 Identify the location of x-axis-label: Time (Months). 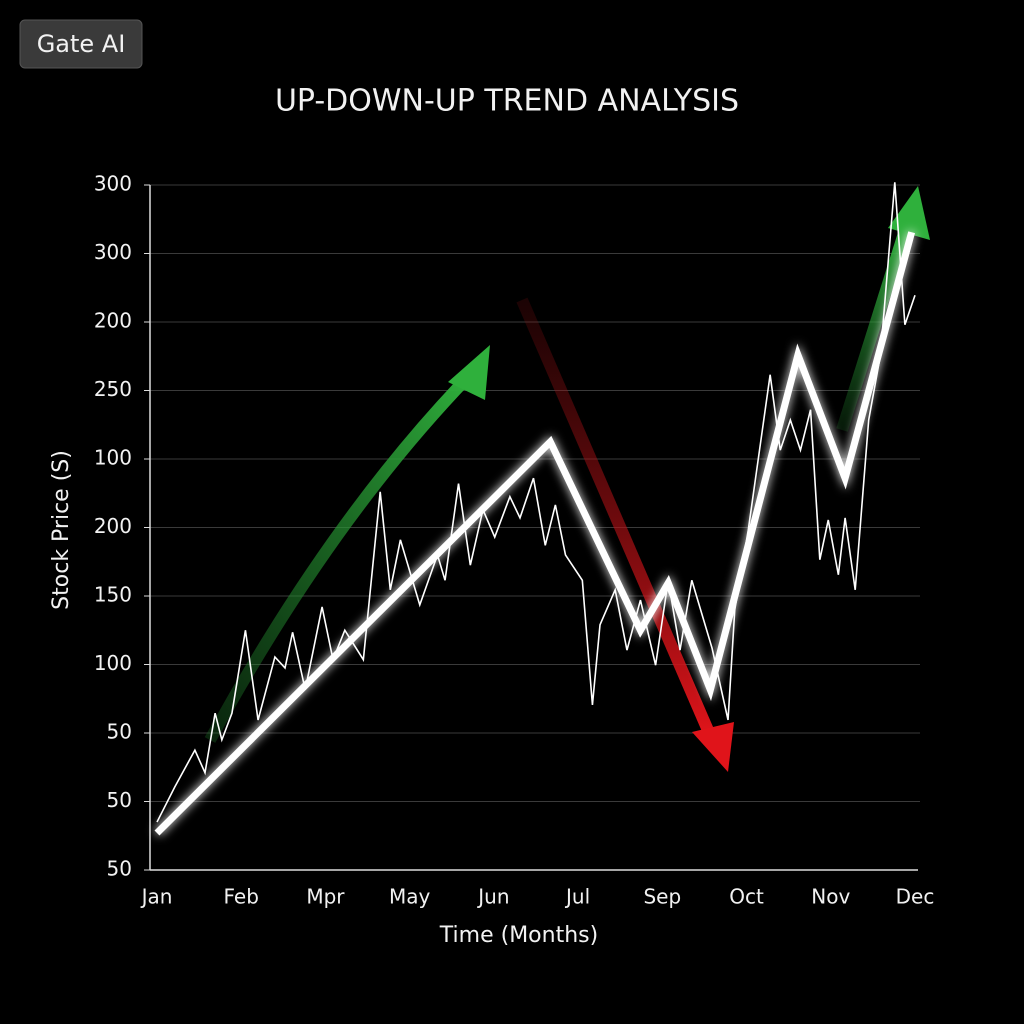
(518, 935).